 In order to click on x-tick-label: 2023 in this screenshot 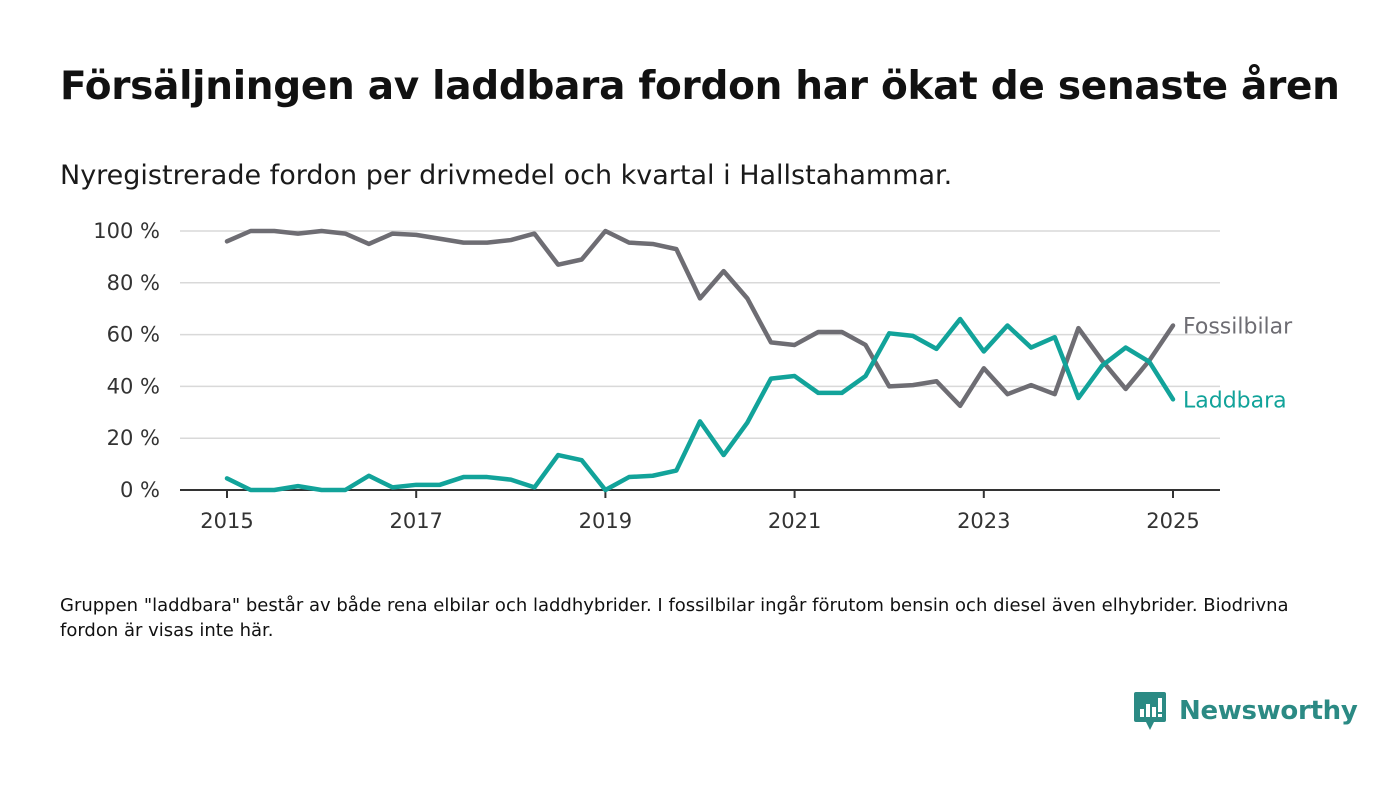, I will do `click(983, 521)`.